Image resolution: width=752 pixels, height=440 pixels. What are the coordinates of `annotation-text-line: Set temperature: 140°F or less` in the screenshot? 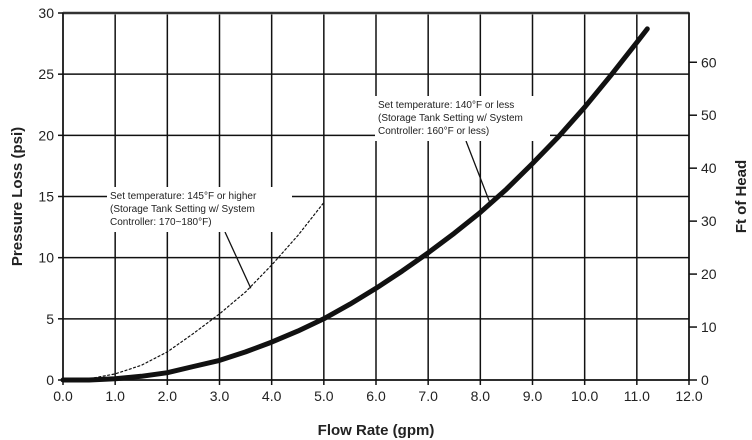 It's located at (446, 105).